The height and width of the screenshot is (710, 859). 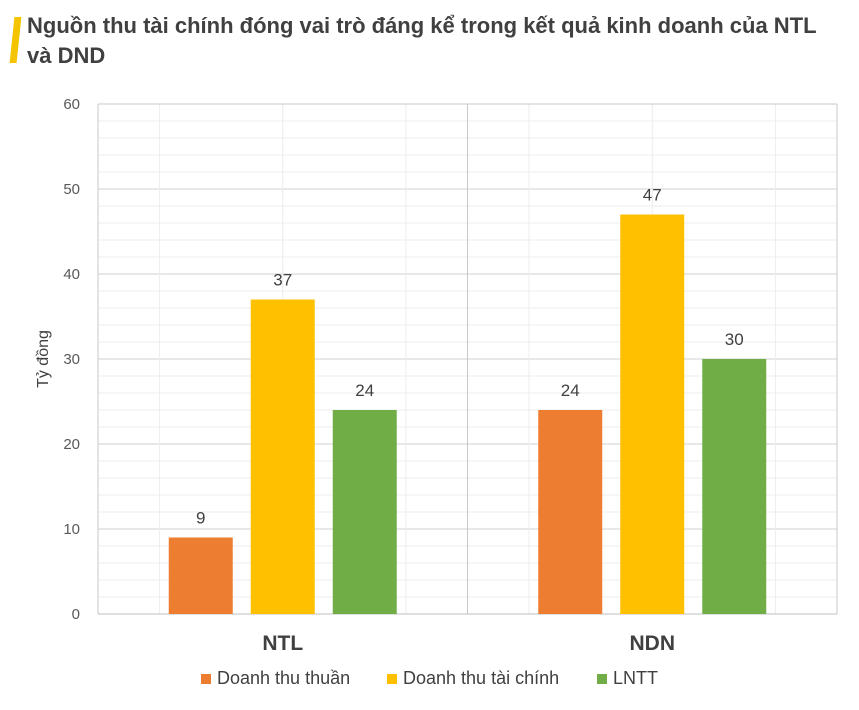 What do you see at coordinates (652, 195) in the screenshot?
I see `data-label: 47` at bounding box center [652, 195].